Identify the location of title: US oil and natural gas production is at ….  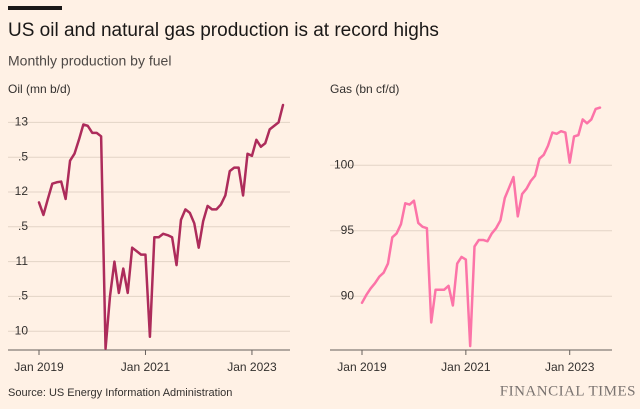
(223, 30).